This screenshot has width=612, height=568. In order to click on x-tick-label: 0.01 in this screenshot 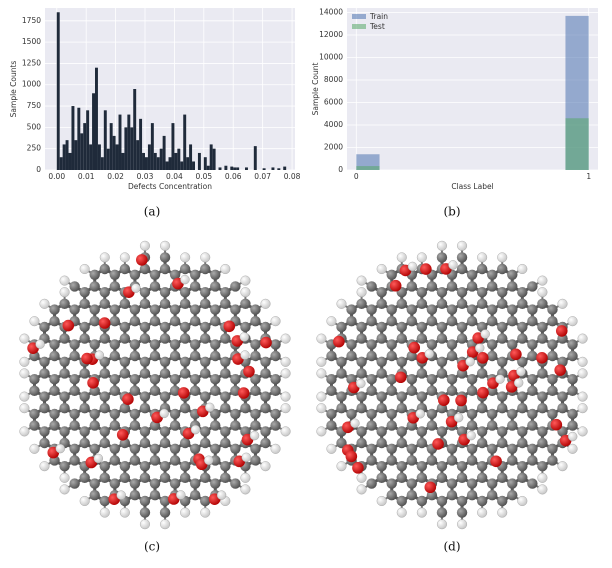, I will do `click(86, 176)`.